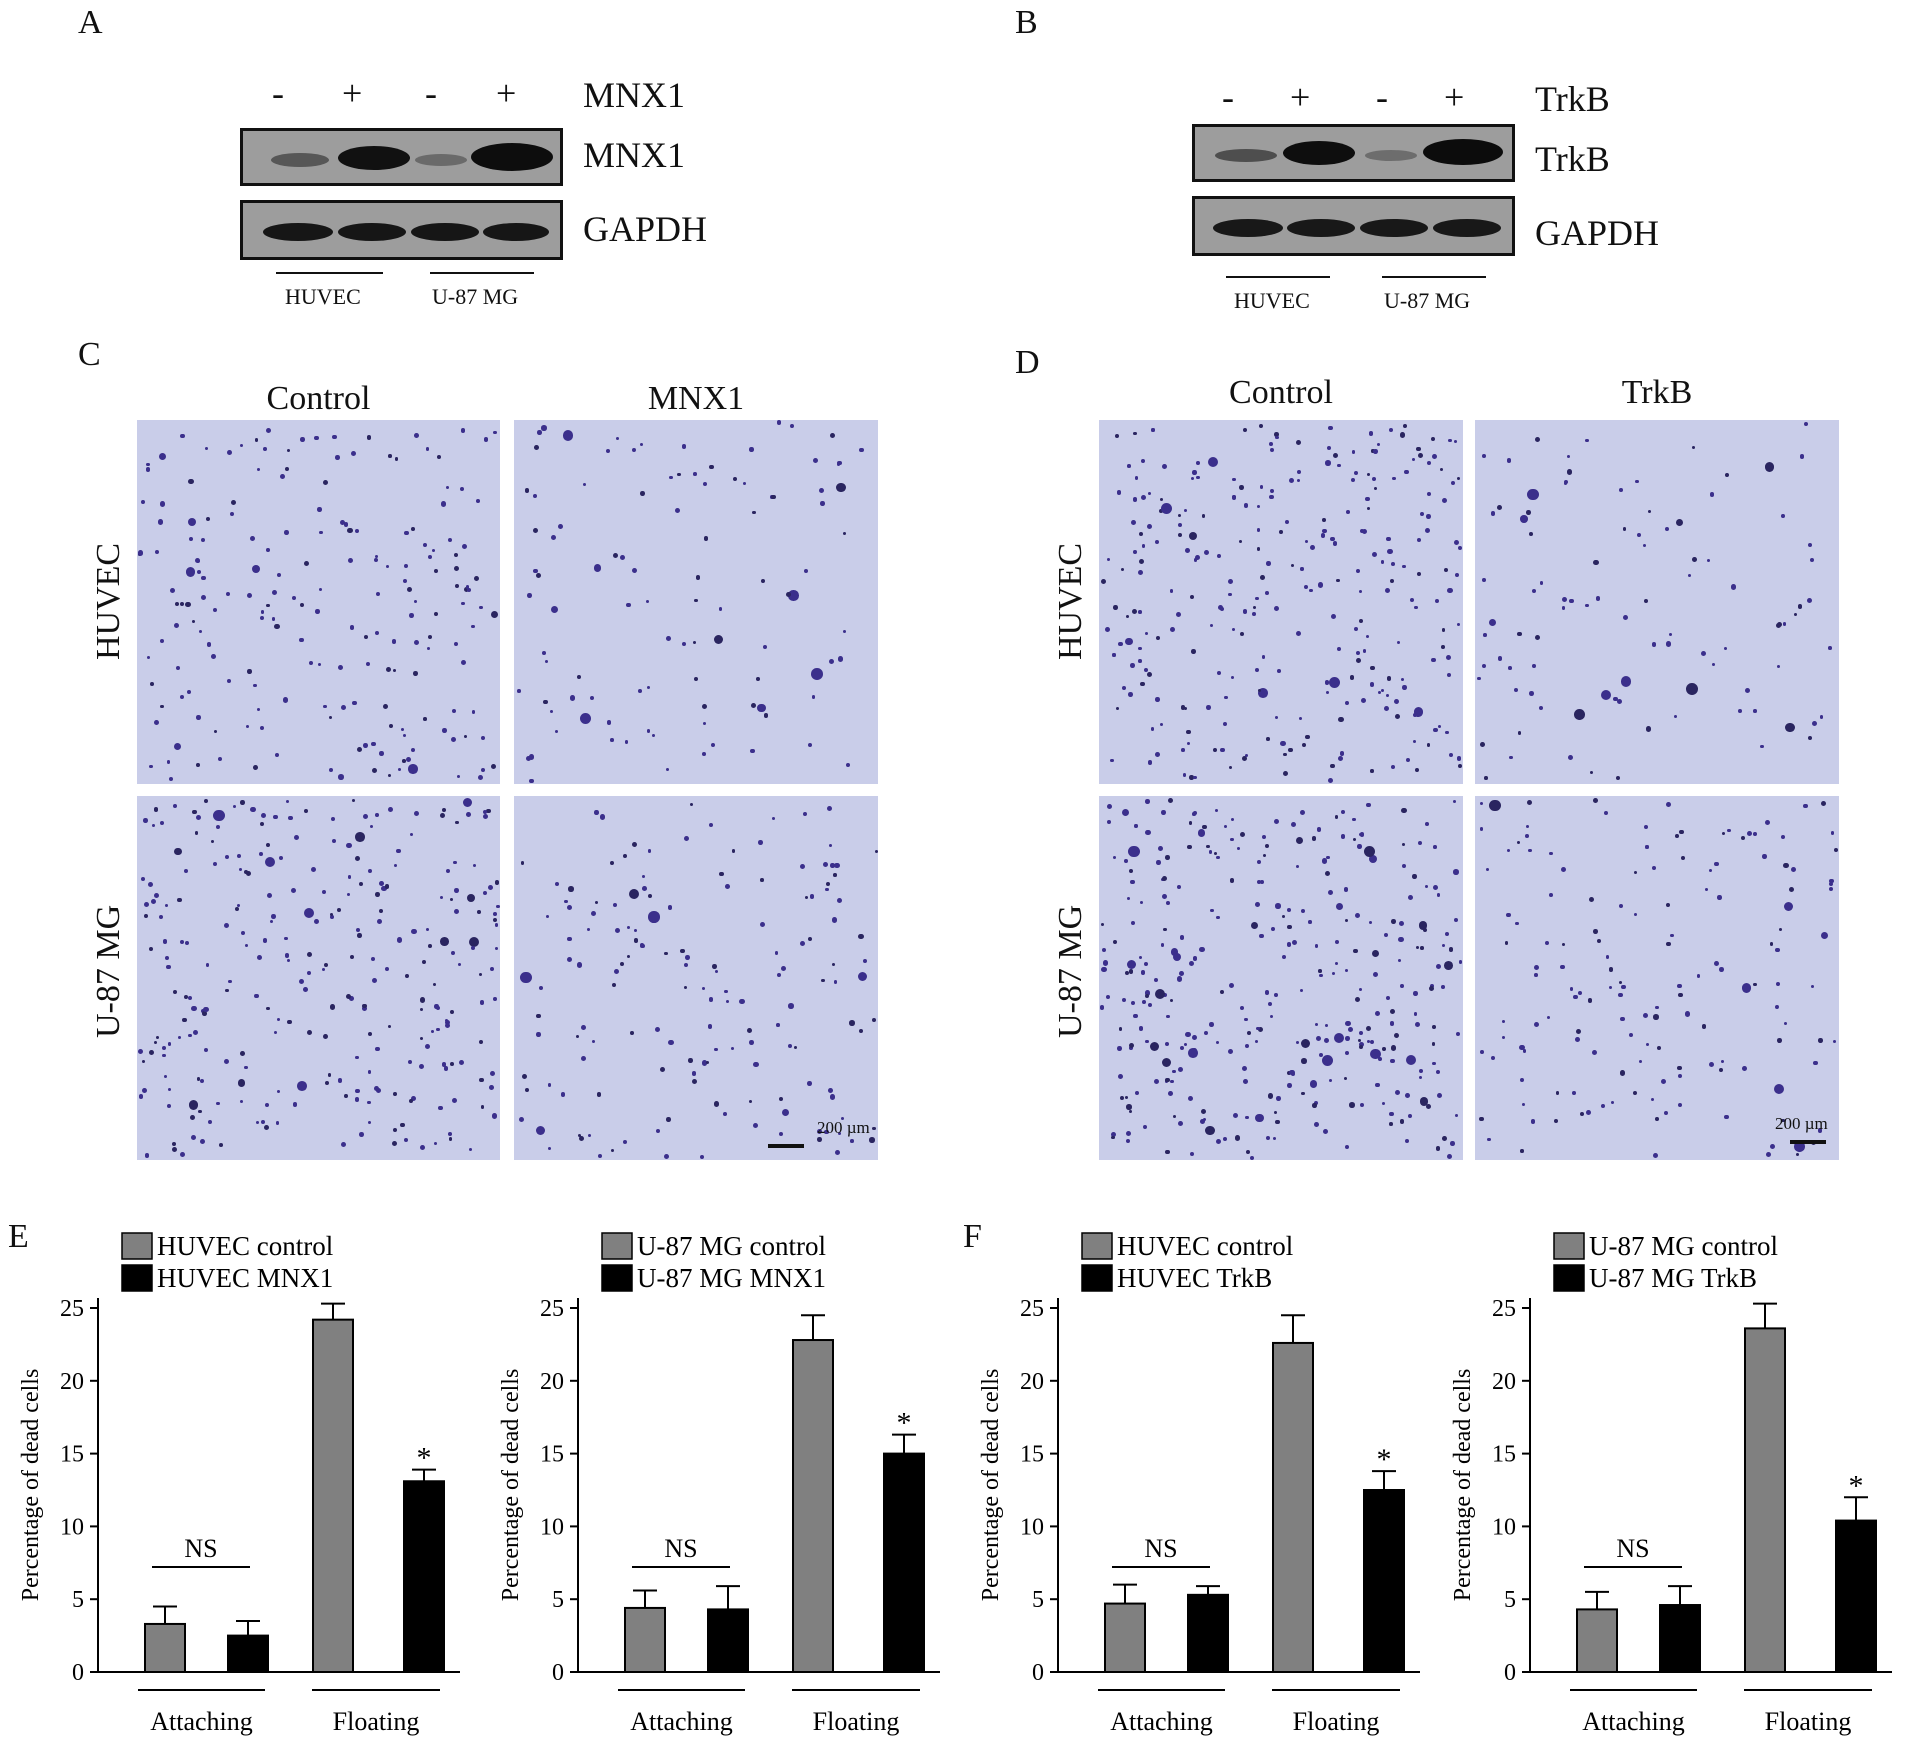  I want to click on treatment-label: TrkB, so click(1572, 99).